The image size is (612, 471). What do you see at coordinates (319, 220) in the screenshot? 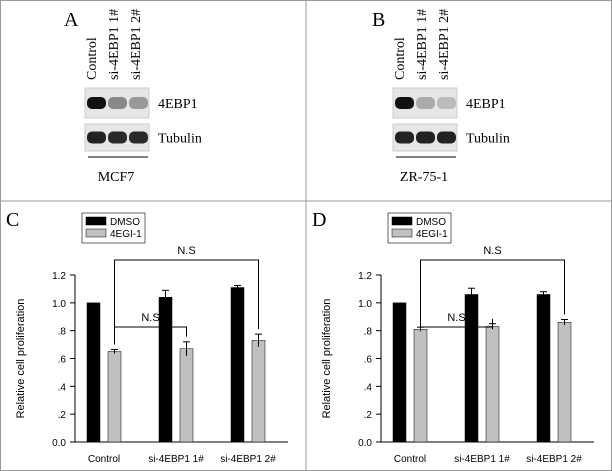
I see `panel-label: D` at bounding box center [319, 220].